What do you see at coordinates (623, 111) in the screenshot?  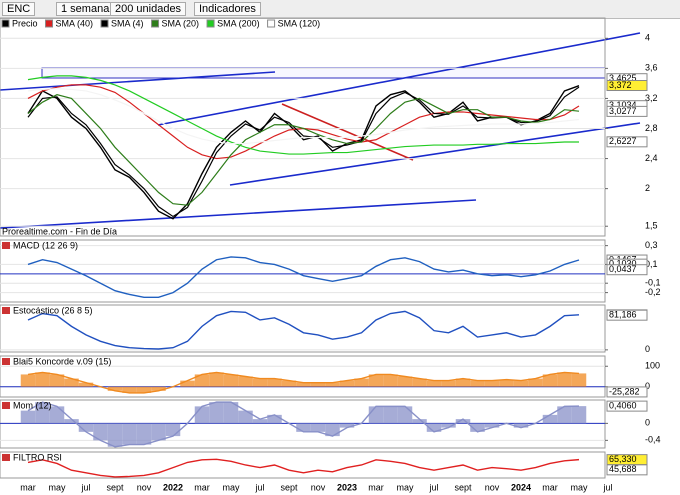 I see `price-tag-label: 3,0277` at bounding box center [623, 111].